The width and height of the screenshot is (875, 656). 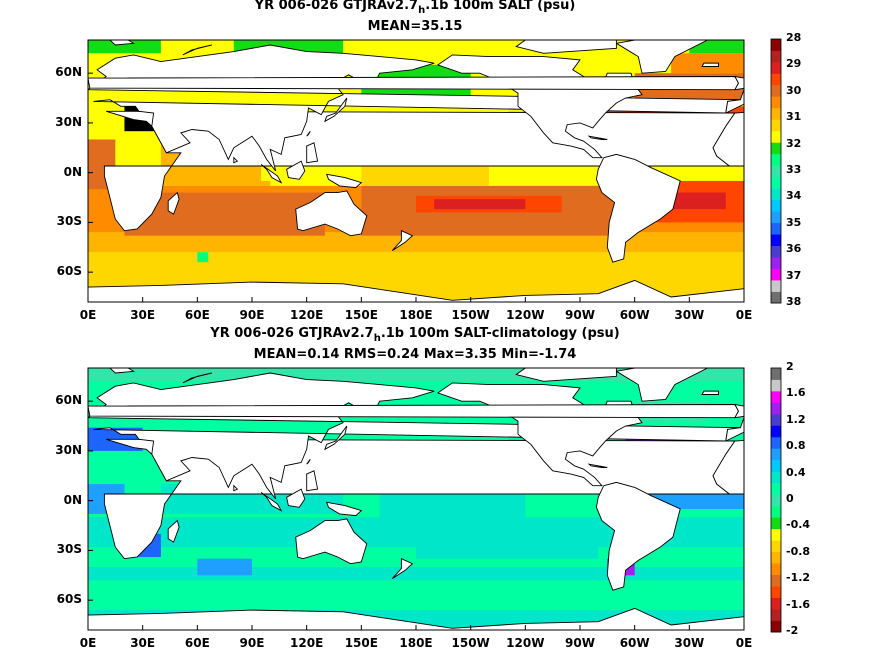 I want to click on land-borneo, so click(x=296, y=498).